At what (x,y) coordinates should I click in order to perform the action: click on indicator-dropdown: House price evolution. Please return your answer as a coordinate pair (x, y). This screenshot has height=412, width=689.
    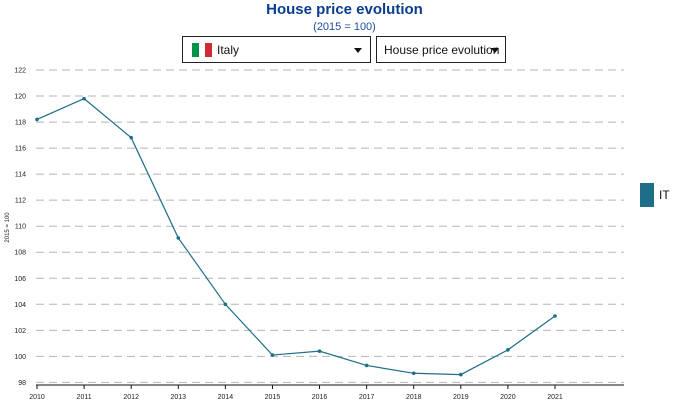
    Looking at the image, I should click on (441, 49).